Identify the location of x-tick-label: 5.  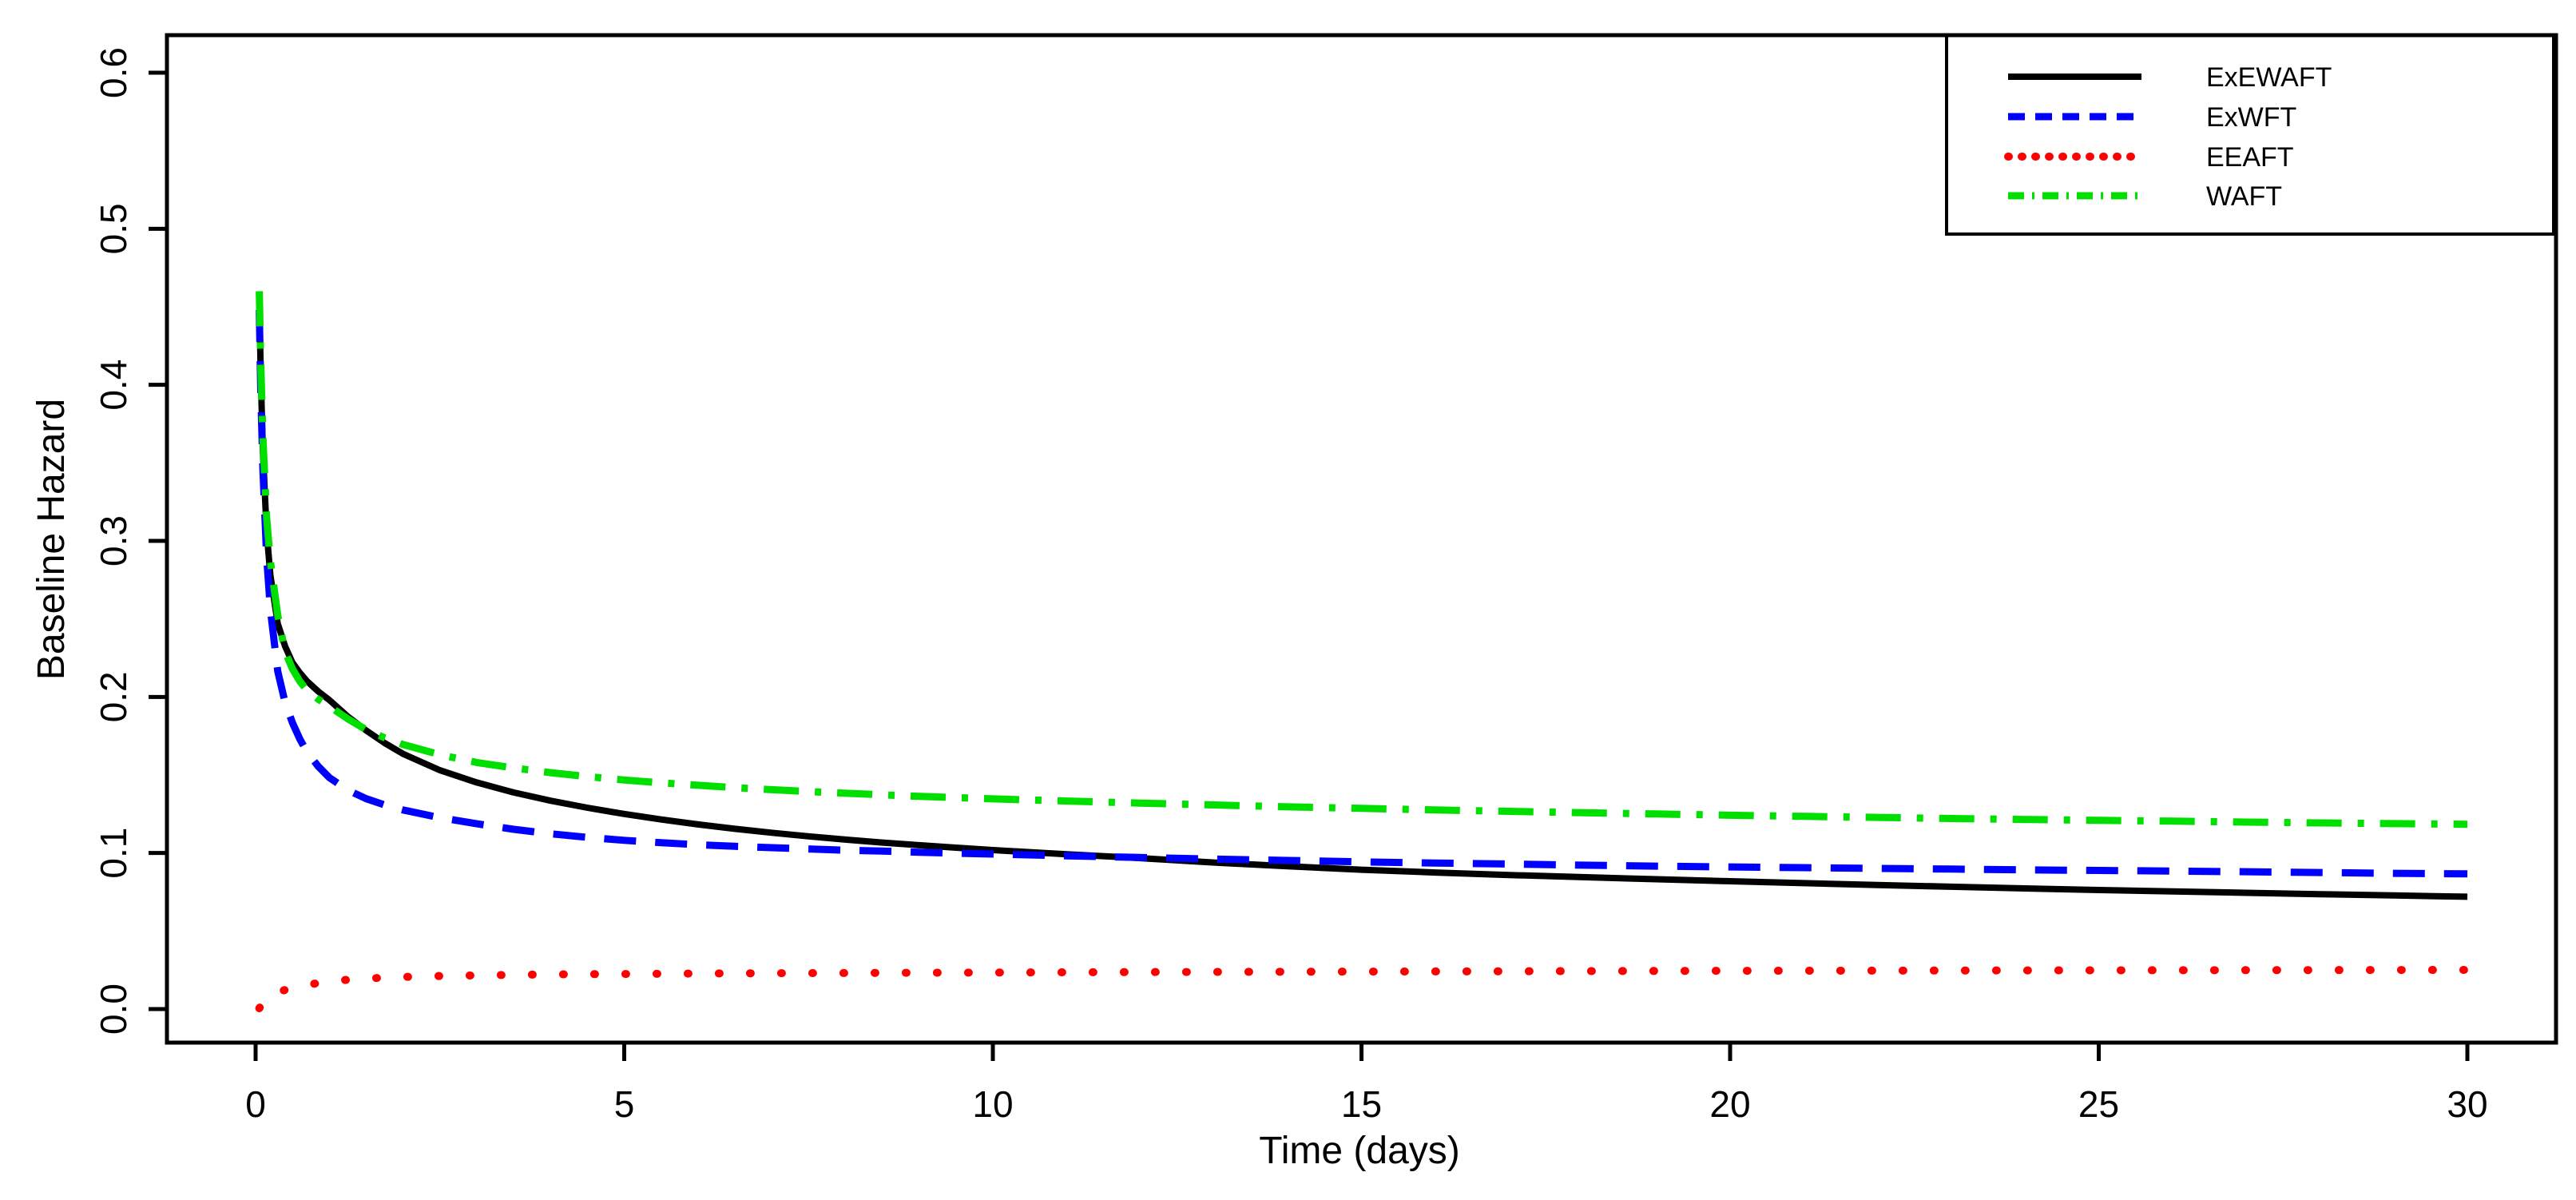
(624, 1104).